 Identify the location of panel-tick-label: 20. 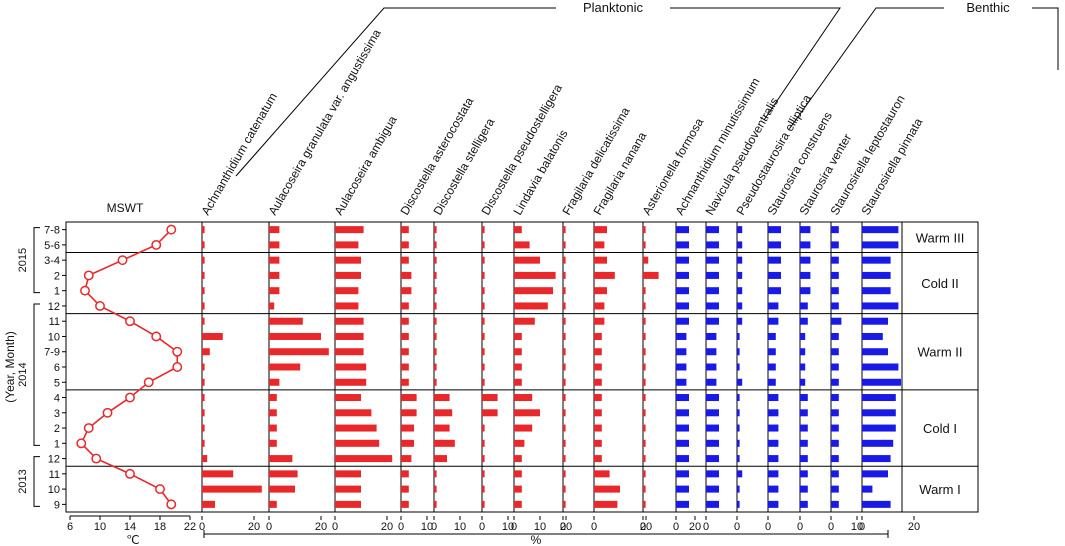
(914, 527).